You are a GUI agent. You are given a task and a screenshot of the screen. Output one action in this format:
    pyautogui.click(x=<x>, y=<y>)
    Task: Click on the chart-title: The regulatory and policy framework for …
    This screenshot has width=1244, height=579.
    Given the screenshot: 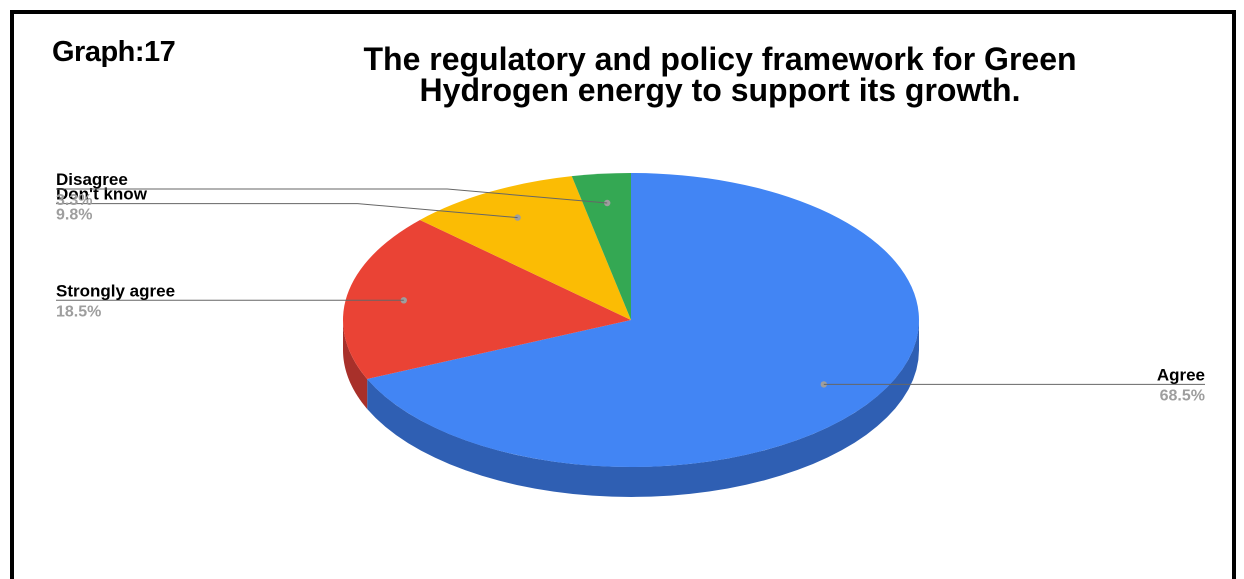 What is the action you would take?
    pyautogui.click(x=720, y=74)
    